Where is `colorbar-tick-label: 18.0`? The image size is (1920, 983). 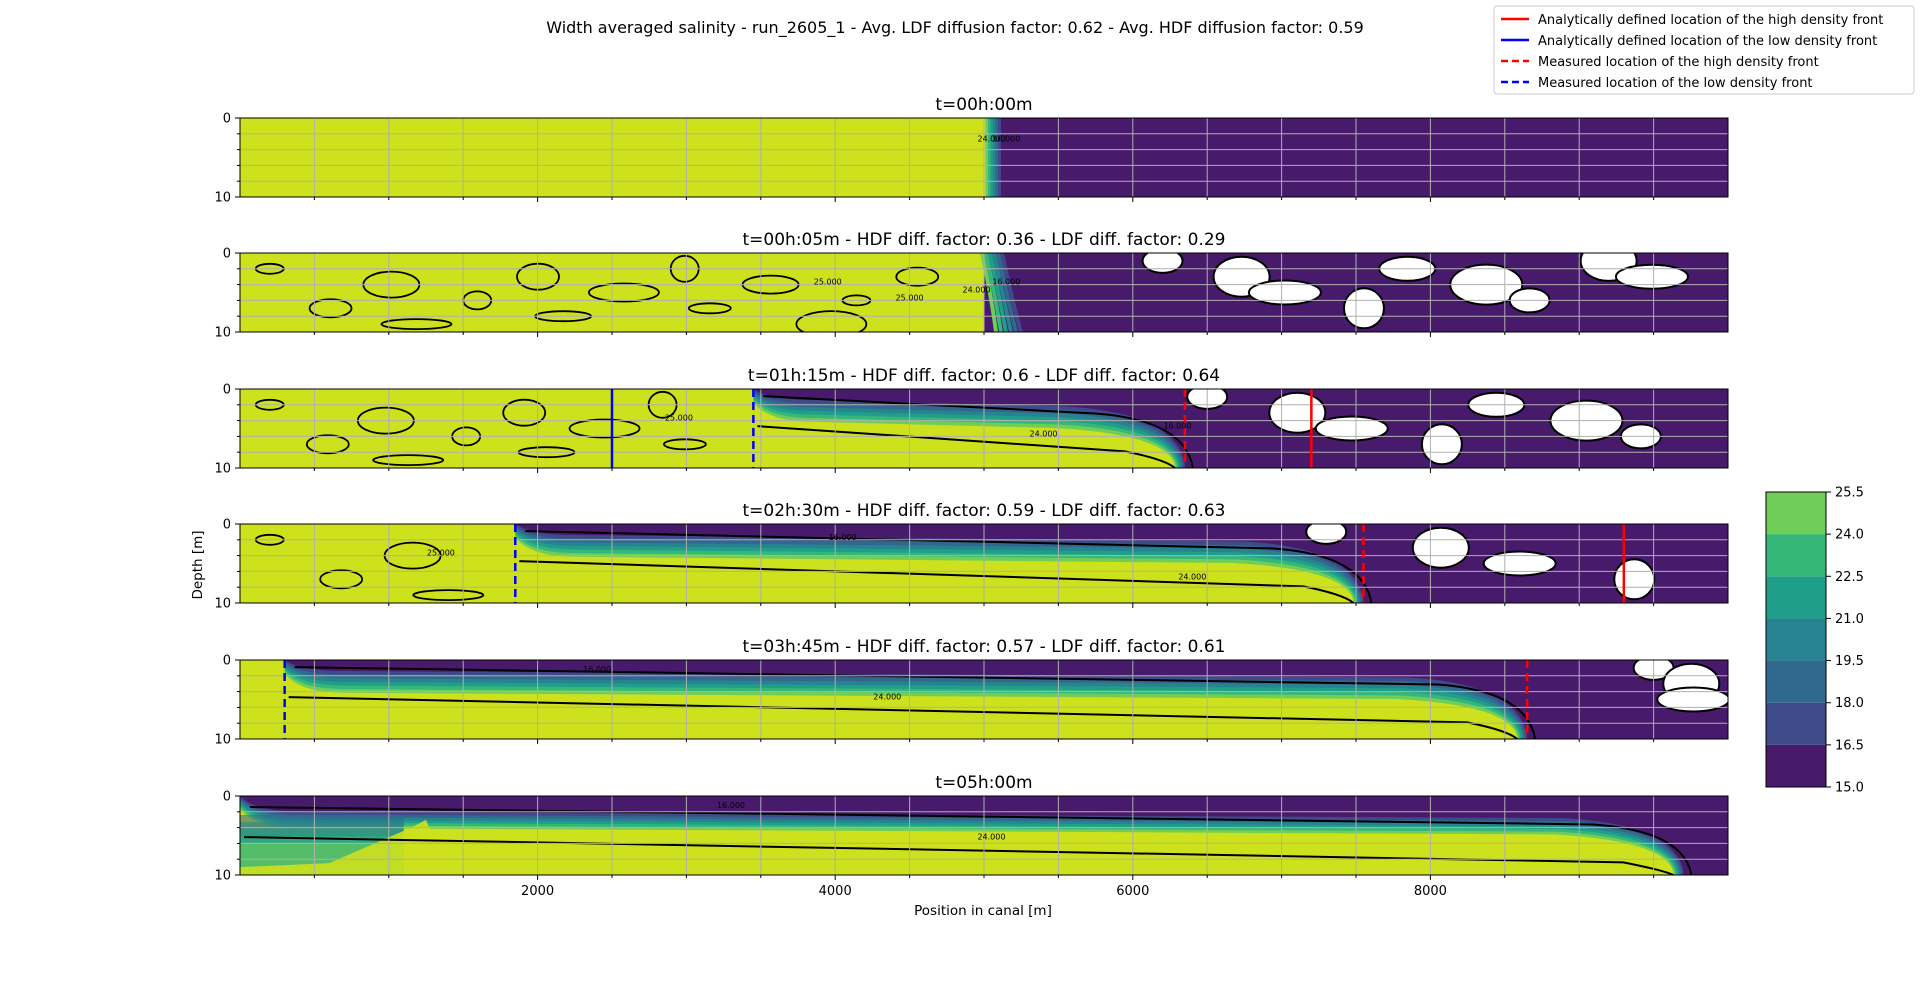 colorbar-tick-label: 18.0 is located at coordinates (1849, 703).